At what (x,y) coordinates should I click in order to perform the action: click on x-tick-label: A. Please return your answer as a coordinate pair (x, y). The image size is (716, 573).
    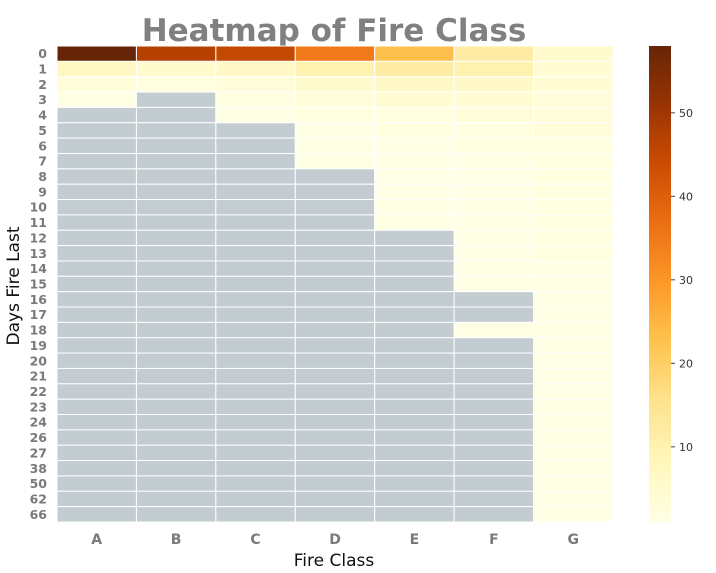
    Looking at the image, I should click on (96, 540).